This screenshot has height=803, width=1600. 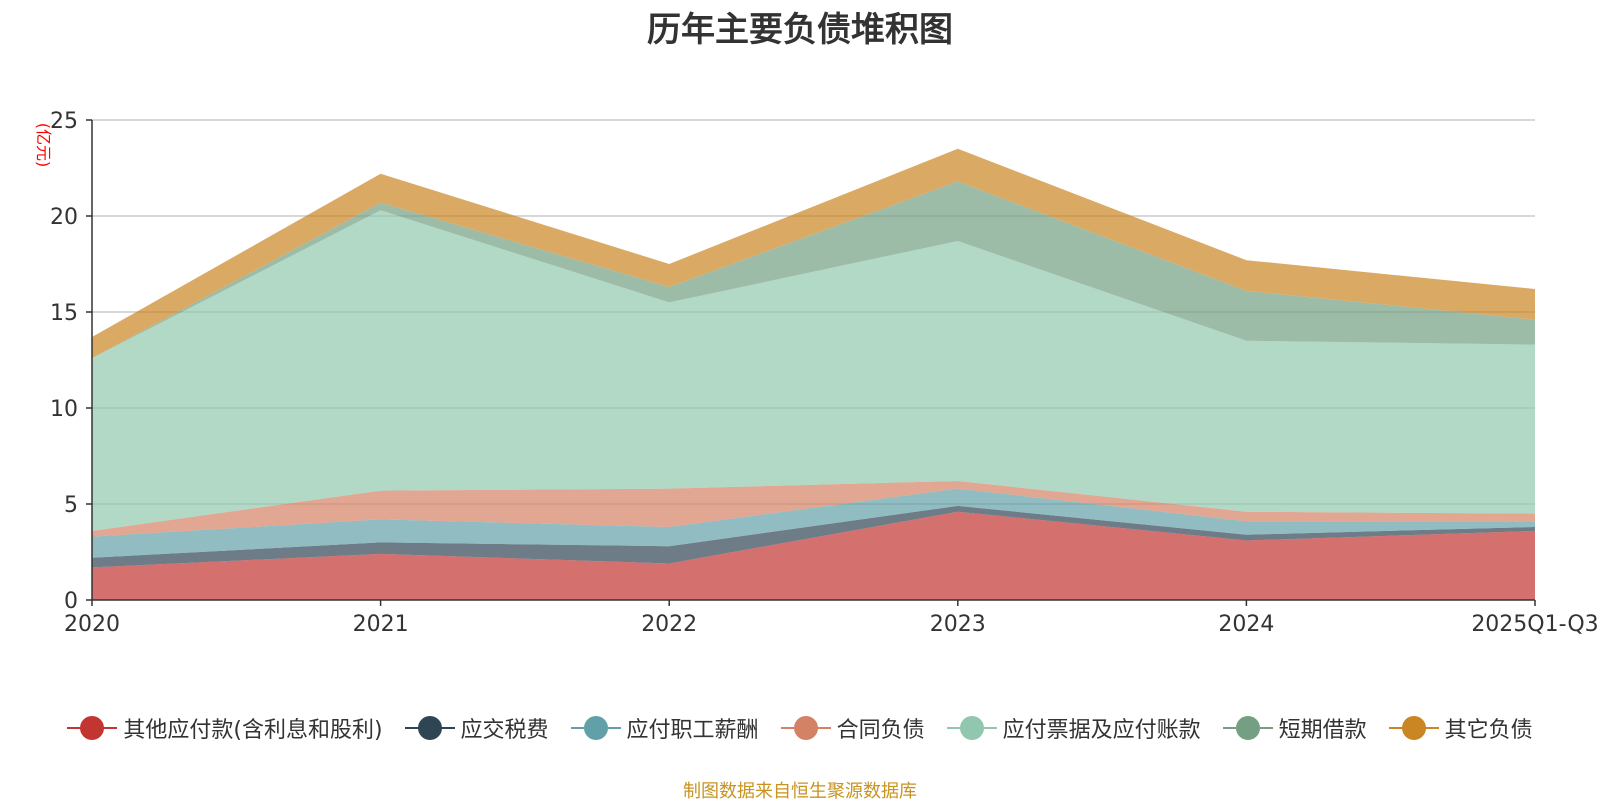 I want to click on legend-label: 其它负债, so click(x=1488, y=730).